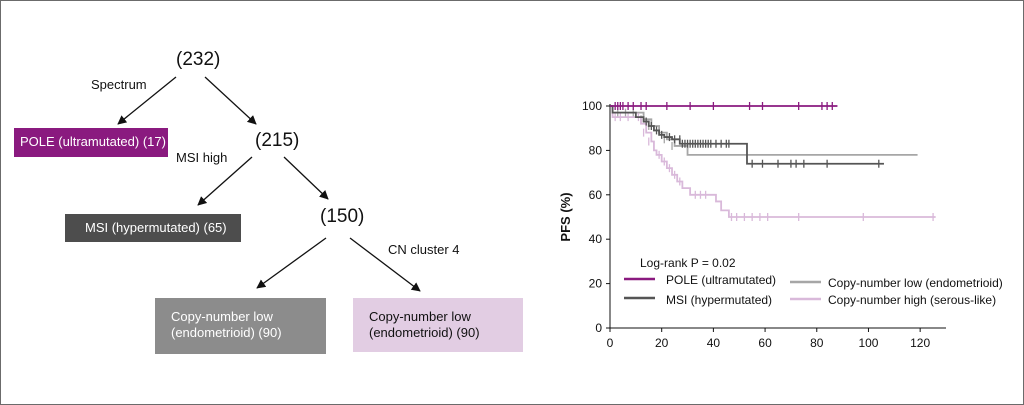 The height and width of the screenshot is (405, 1024). I want to click on series-group, so click(773, 161).